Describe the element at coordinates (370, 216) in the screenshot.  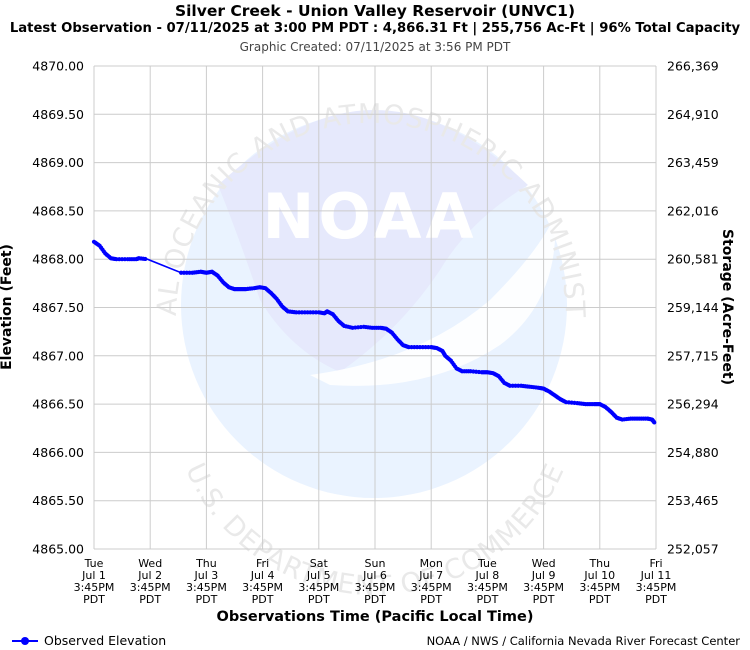
I see `watermark-logo-text: NOAA` at that location.